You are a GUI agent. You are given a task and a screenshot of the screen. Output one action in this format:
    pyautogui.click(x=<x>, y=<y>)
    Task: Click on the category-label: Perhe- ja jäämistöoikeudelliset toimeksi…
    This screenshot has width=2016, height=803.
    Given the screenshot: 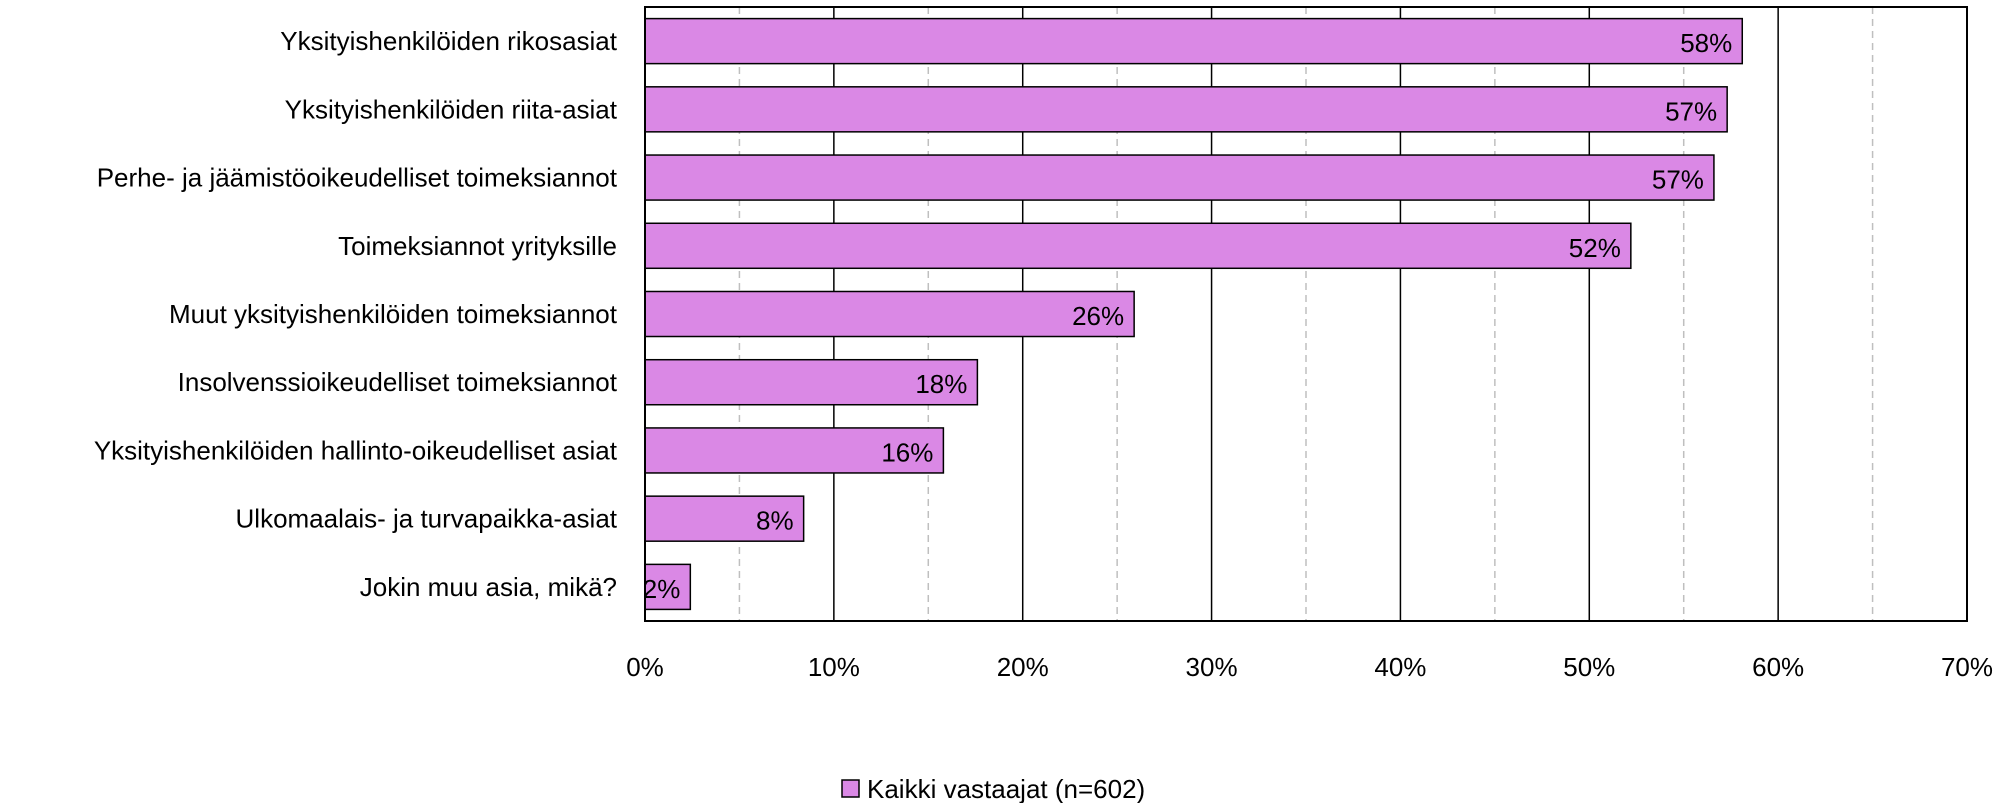 What is the action you would take?
    pyautogui.click(x=357, y=178)
    